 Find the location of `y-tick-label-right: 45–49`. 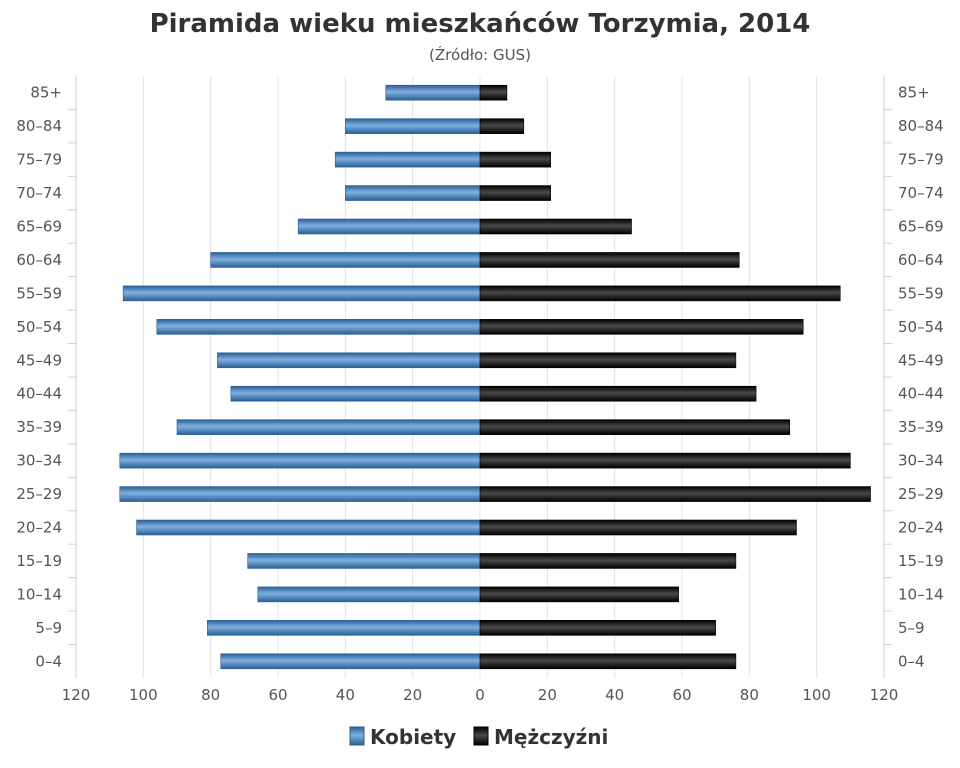

y-tick-label-right: 45–49 is located at coordinates (921, 360).